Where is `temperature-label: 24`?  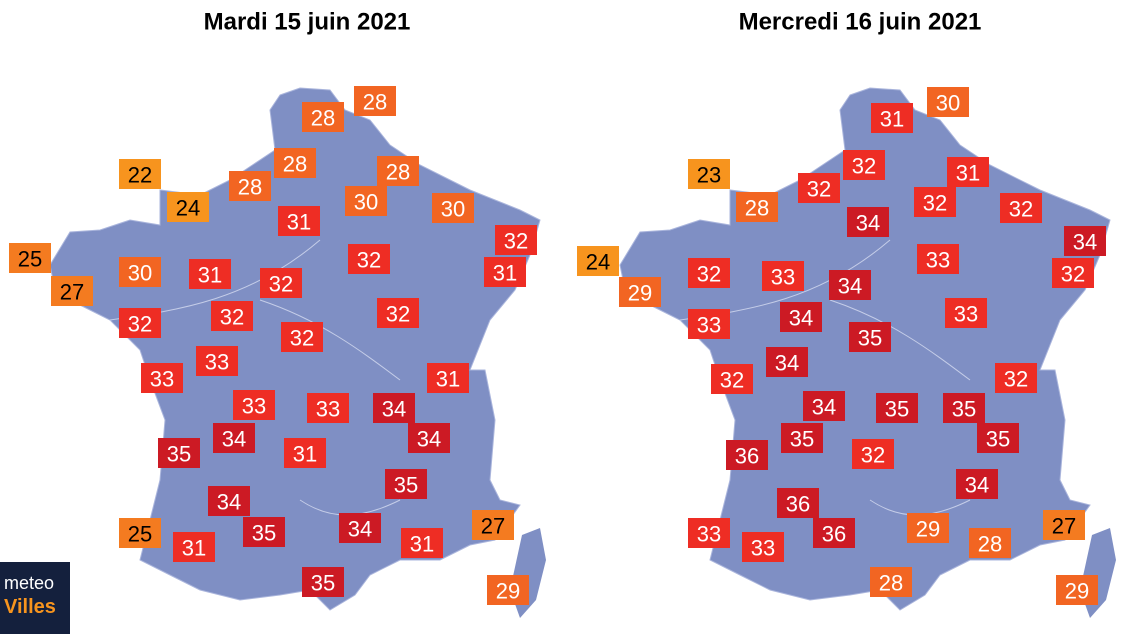
temperature-label: 24 is located at coordinates (188, 208).